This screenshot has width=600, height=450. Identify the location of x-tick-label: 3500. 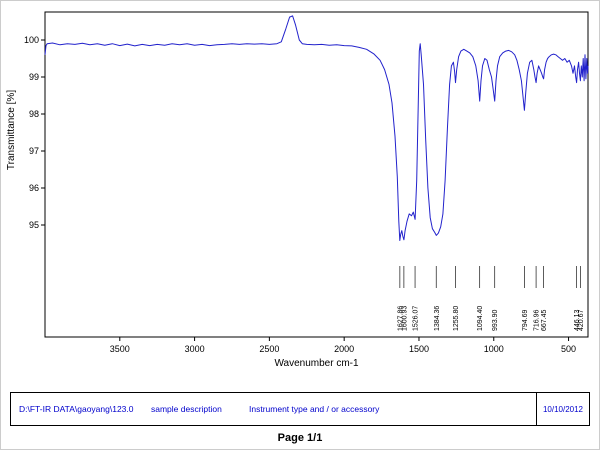
(120, 349).